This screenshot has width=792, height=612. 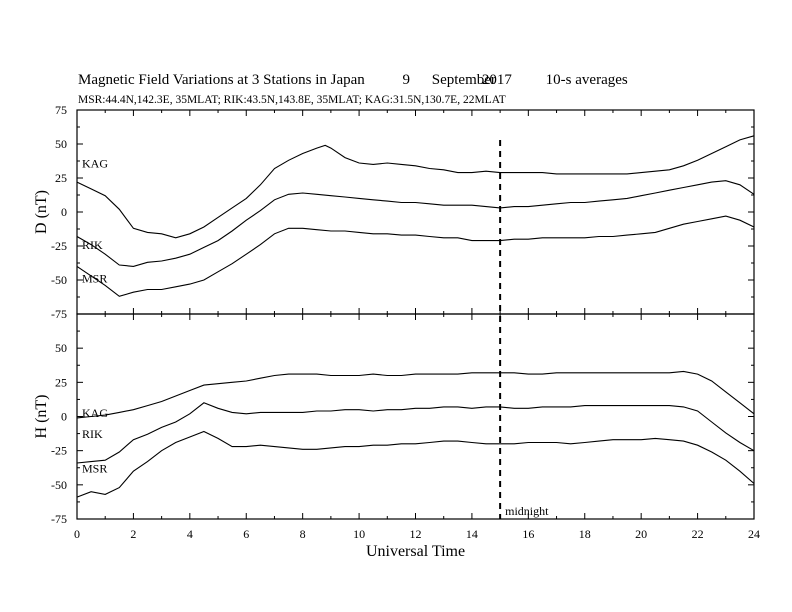 I want to click on y-tick-label: 75, so click(x=61, y=110).